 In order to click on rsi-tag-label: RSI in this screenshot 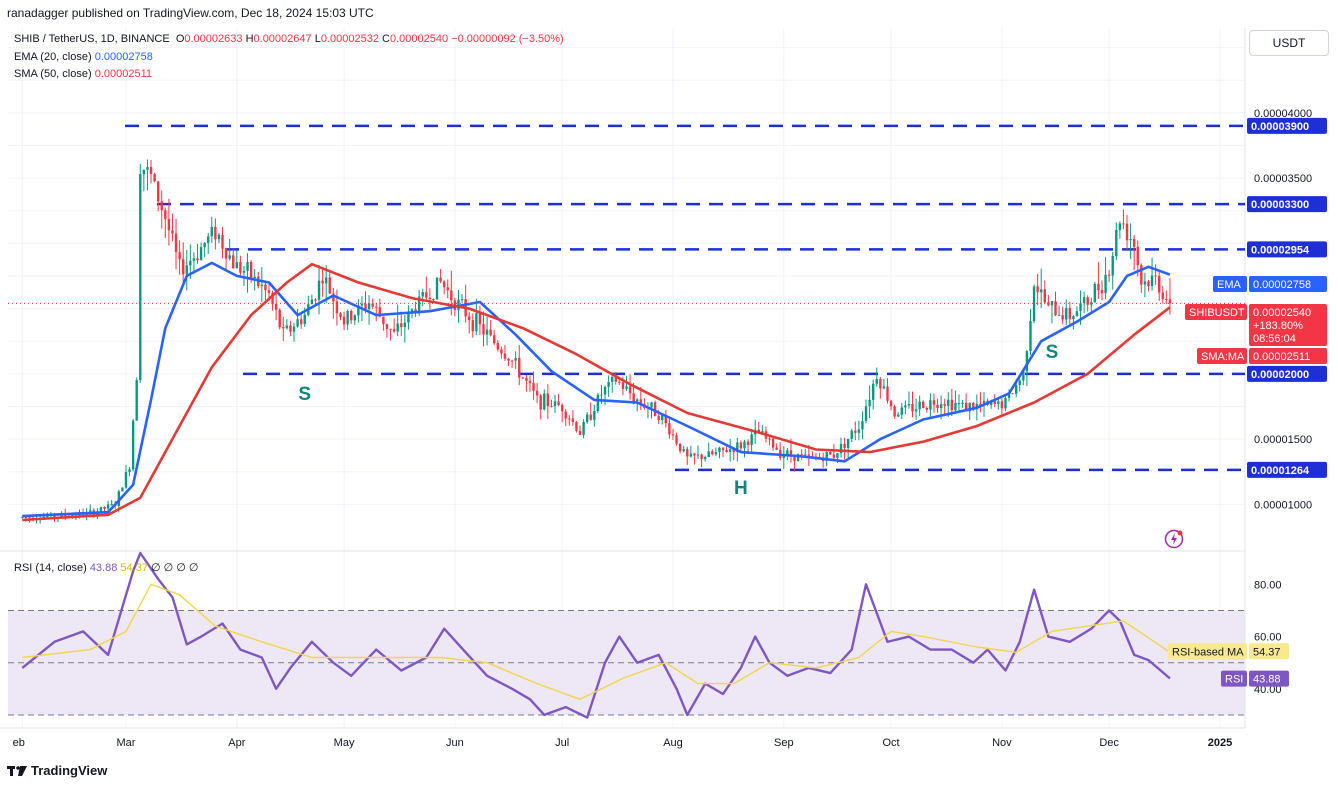, I will do `click(1234, 680)`.